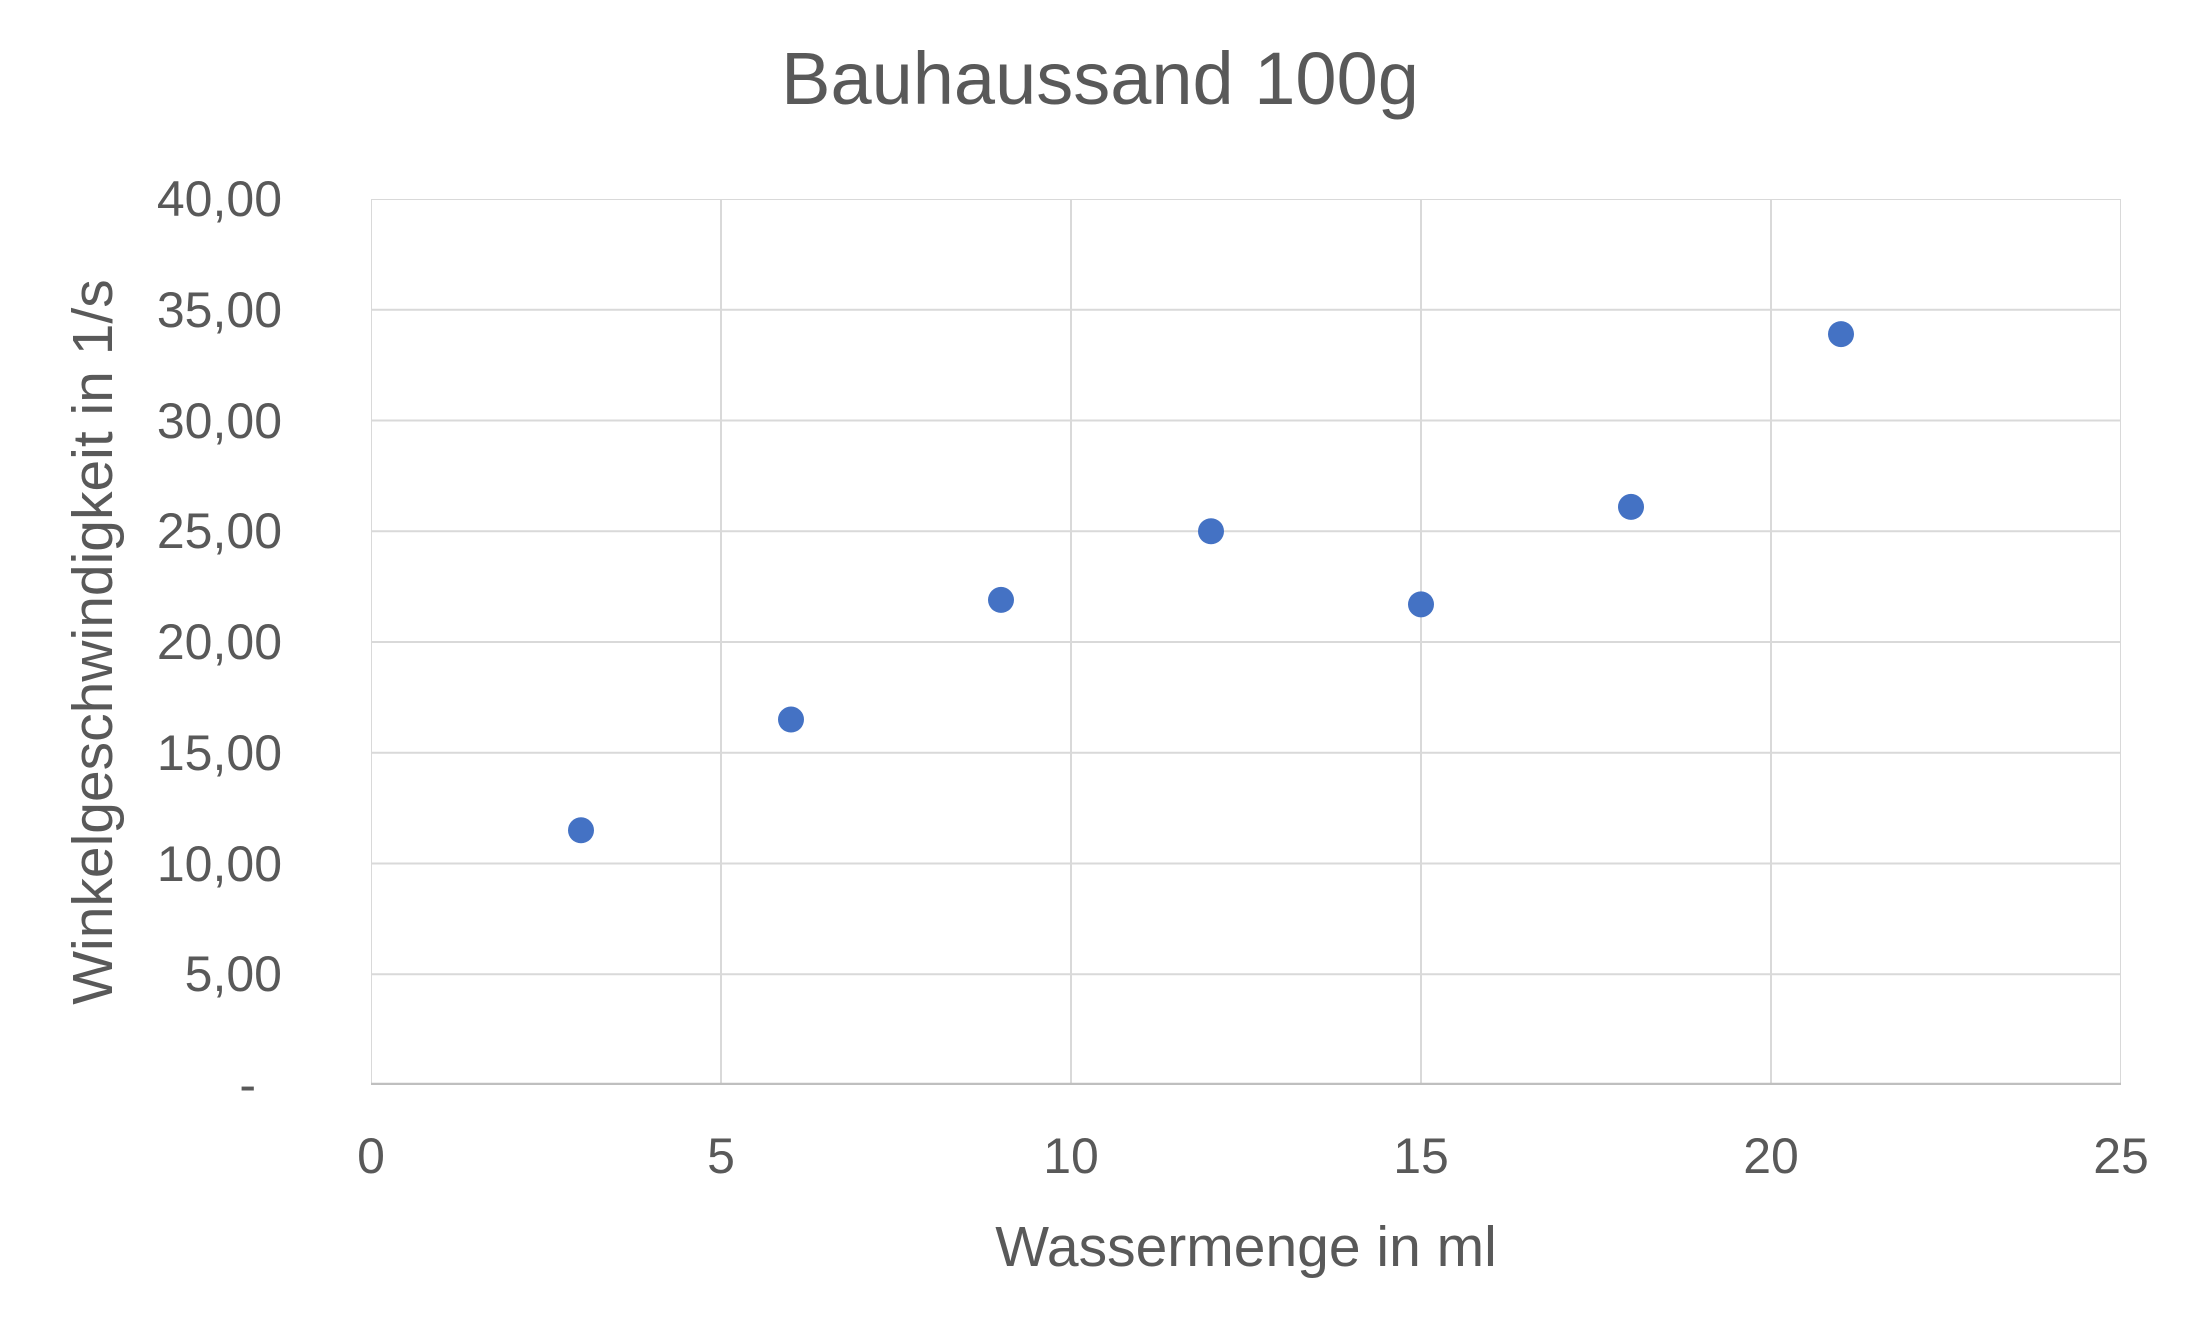 Image resolution: width=2200 pixels, height=1334 pixels. Describe the element at coordinates (219, 199) in the screenshot. I see `y-tick-label: 40,00` at that location.